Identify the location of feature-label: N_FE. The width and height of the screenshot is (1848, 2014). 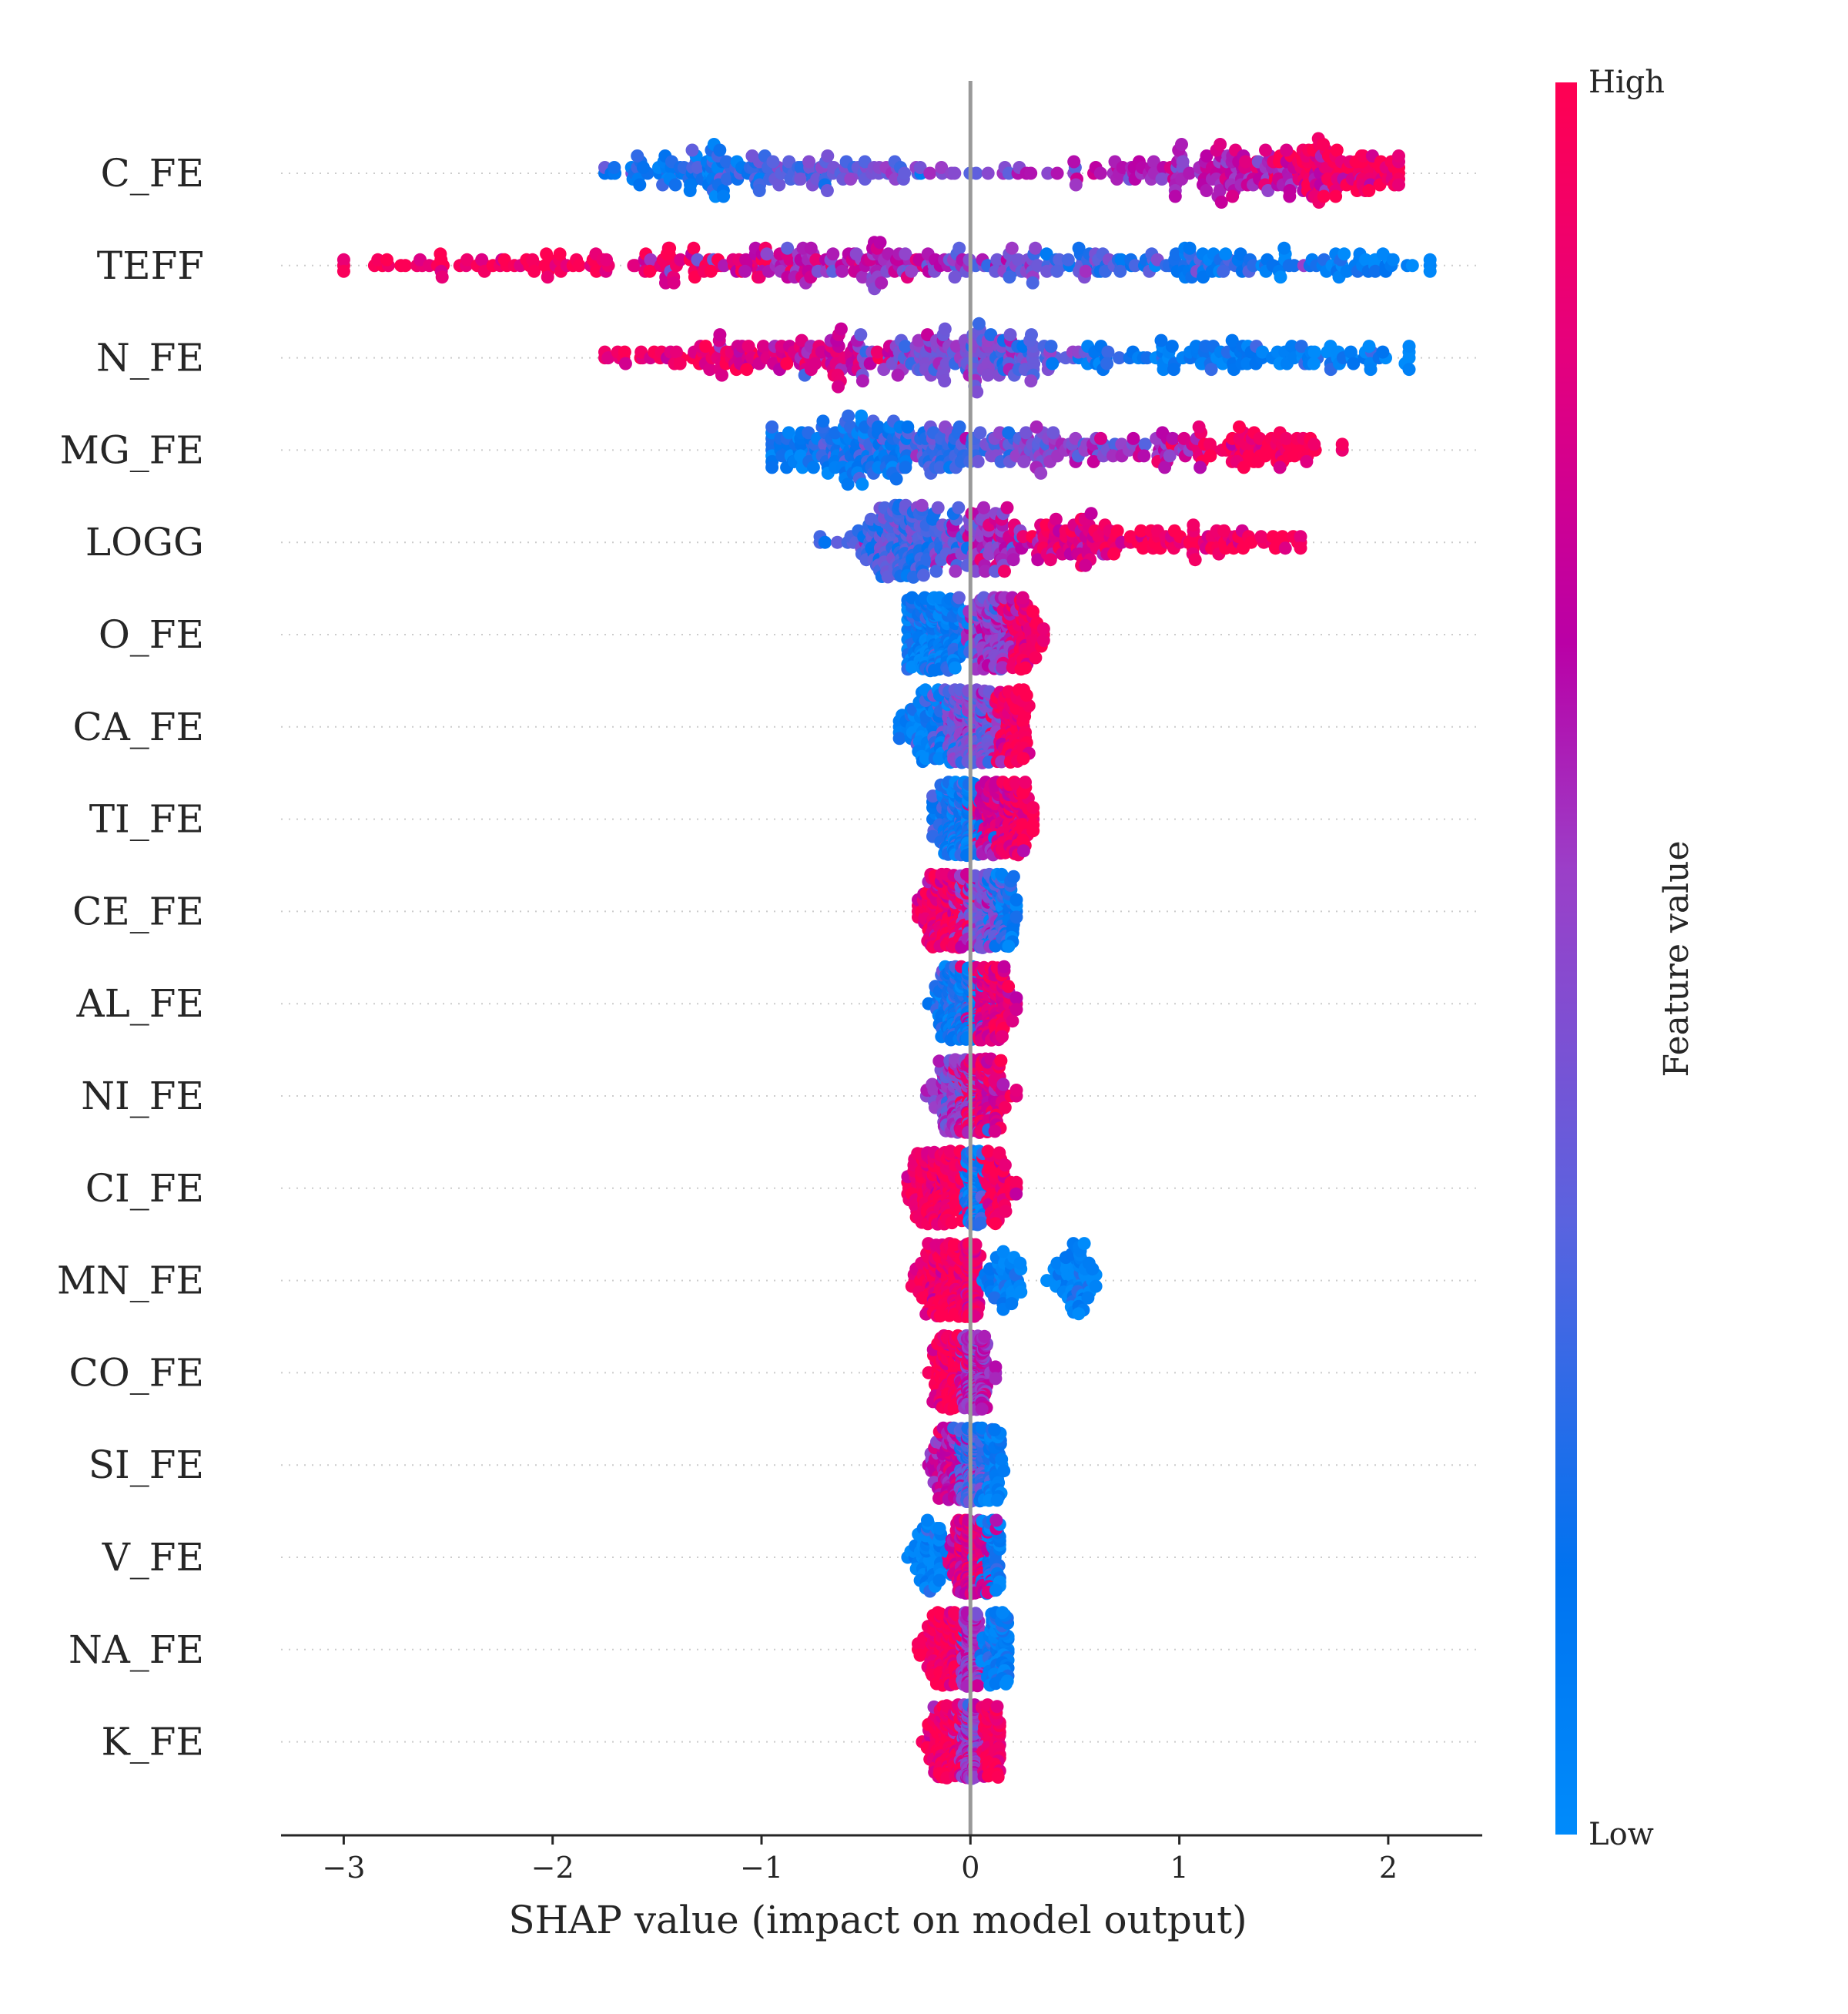
(150, 358).